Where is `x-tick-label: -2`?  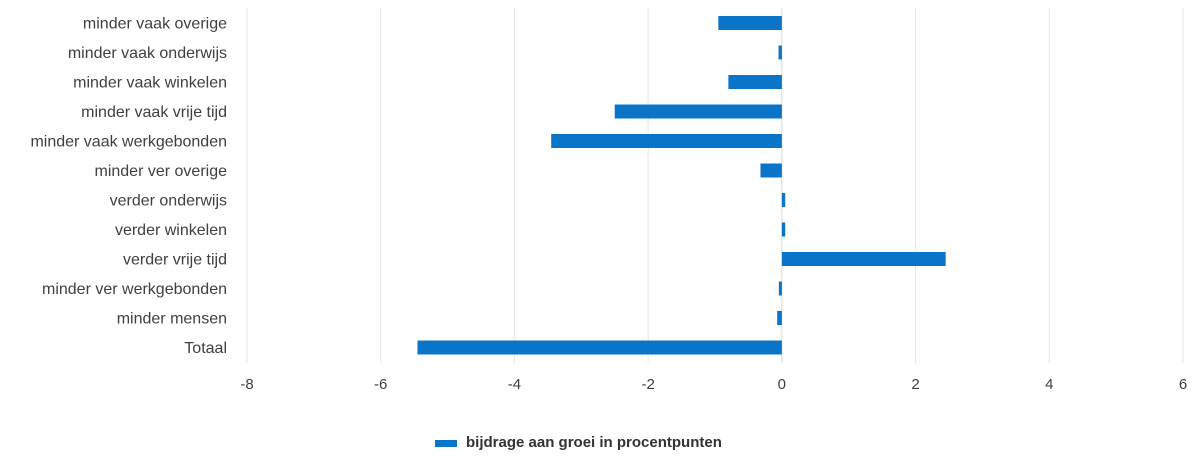 x-tick-label: -2 is located at coordinates (647, 384).